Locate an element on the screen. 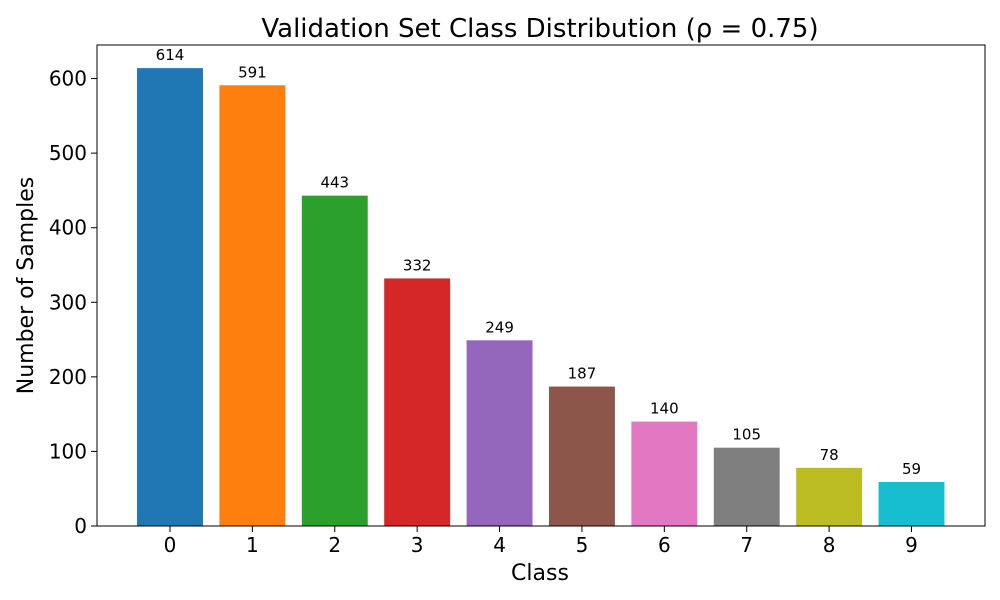 This screenshot has width=1000, height=600. y-tick-label: 300 is located at coordinates (68, 302).